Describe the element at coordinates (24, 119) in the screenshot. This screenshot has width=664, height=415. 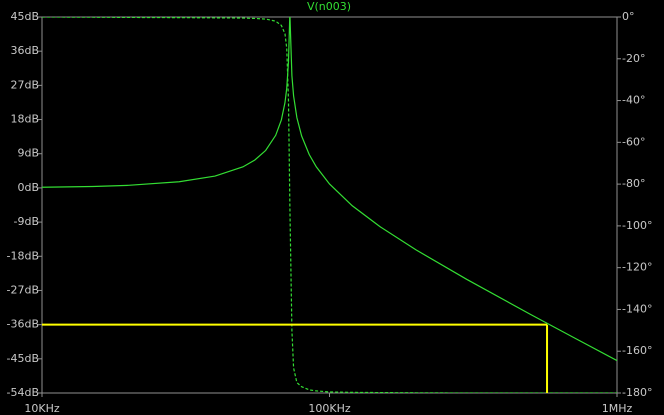
I see `y-tick-label: 18dB` at that location.